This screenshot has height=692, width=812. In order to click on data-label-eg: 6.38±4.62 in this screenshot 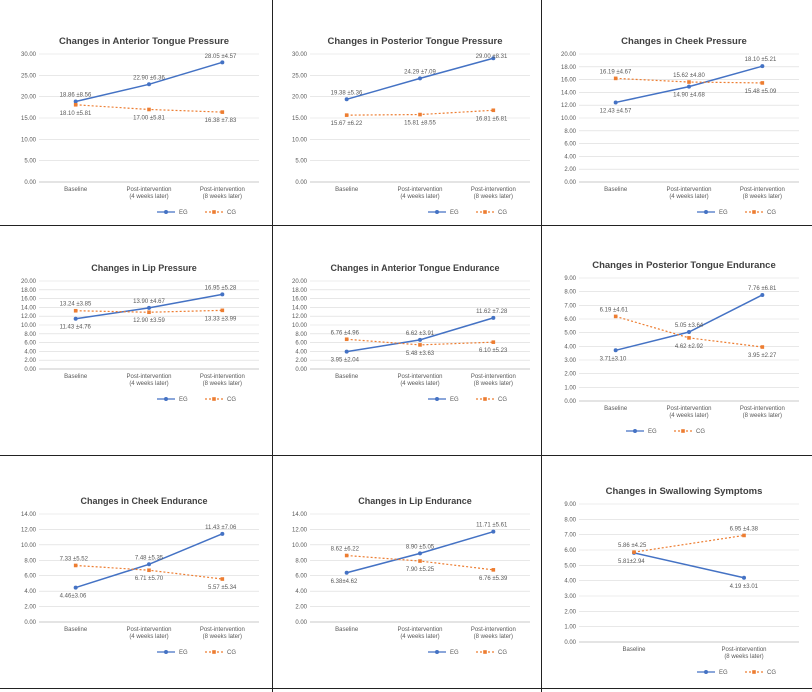, I will do `click(344, 582)`.